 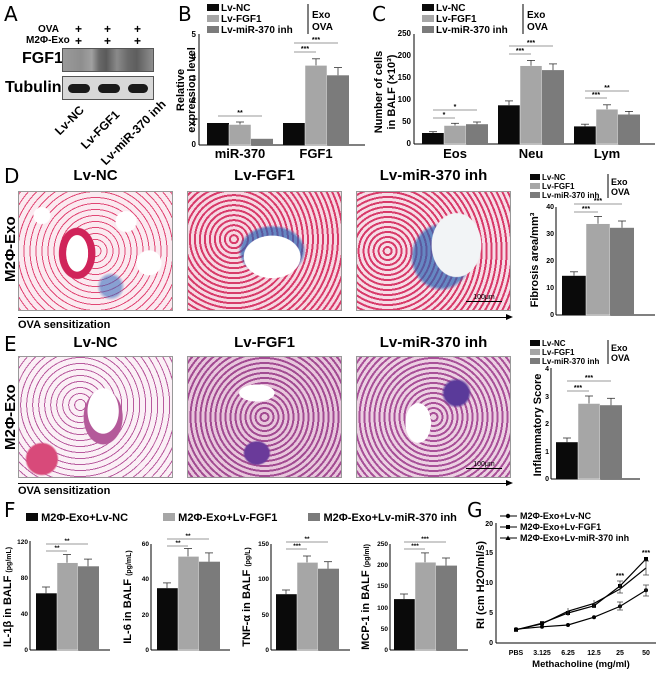 What do you see at coordinates (475, 510) in the screenshot?
I see `panel-letter-g: G` at bounding box center [475, 510].